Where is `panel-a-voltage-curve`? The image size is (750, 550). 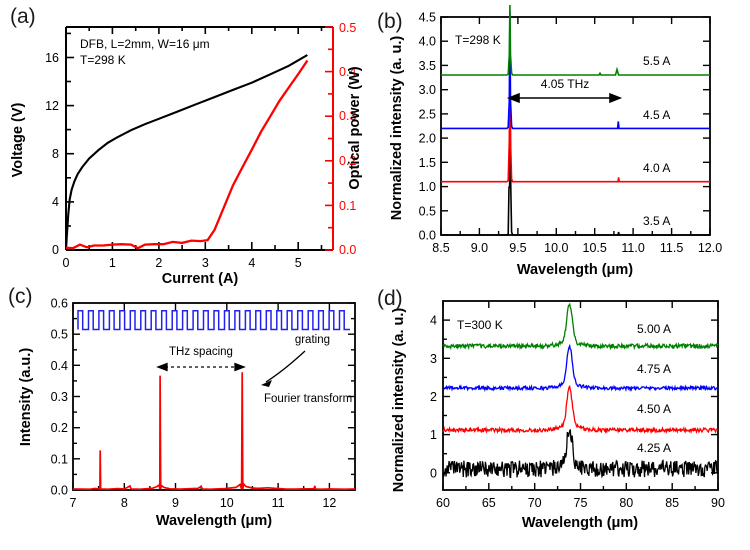 panel-a-voltage-curve is located at coordinates (186, 152).